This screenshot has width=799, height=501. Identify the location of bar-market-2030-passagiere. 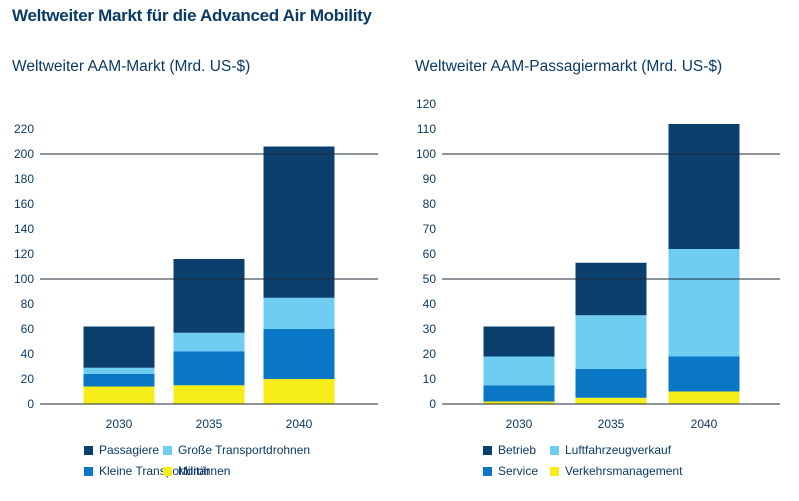
(119, 347).